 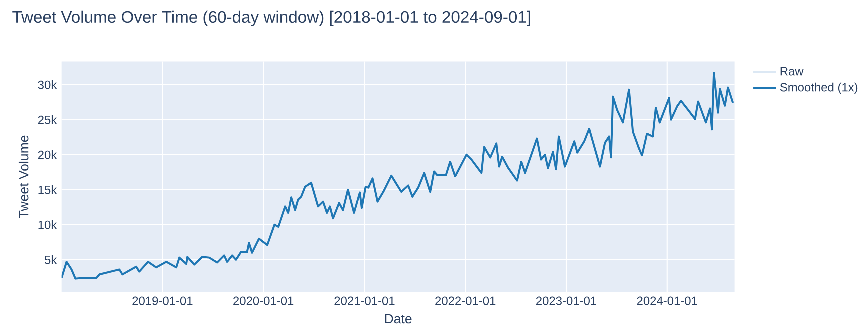 What do you see at coordinates (48, 225) in the screenshot?
I see `y-tick-label: 10k` at bounding box center [48, 225].